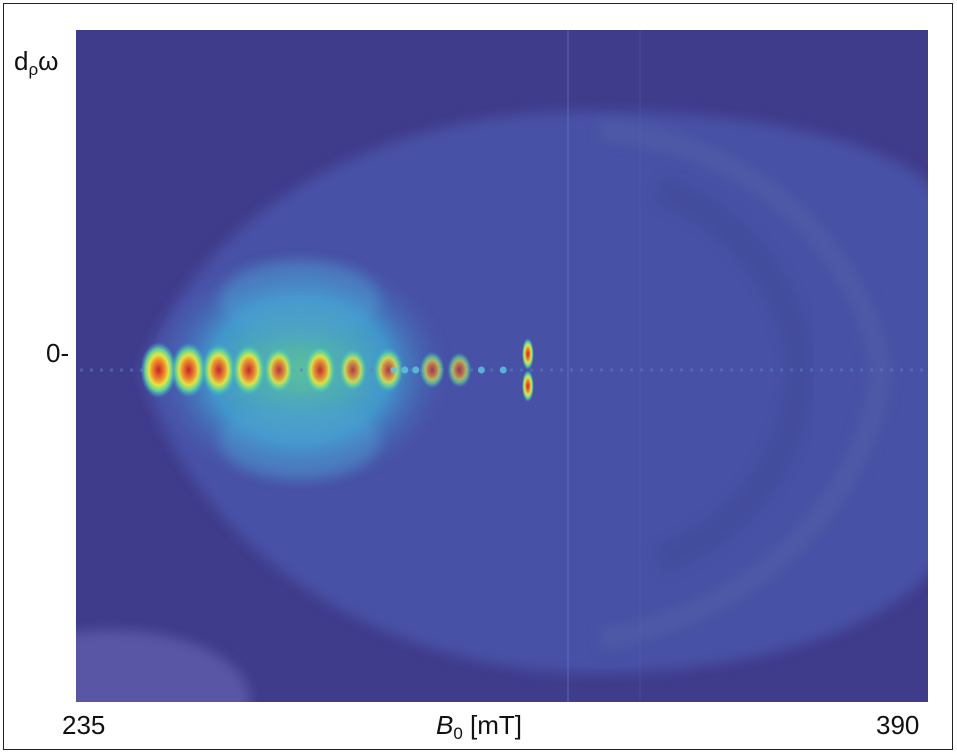 The image size is (957, 754). Describe the element at coordinates (58, 353) in the screenshot. I see `y-tick-zero: 0-` at that location.